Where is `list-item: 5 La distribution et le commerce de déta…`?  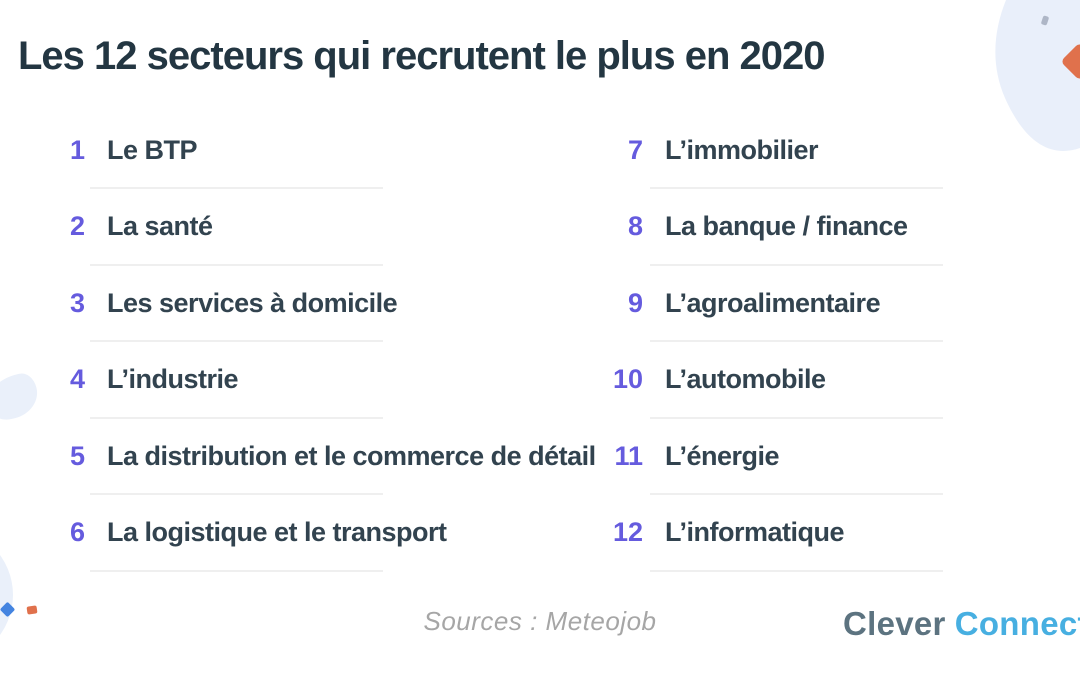 list-item: 5 La distribution et le commerce de déta… is located at coordinates (318, 467).